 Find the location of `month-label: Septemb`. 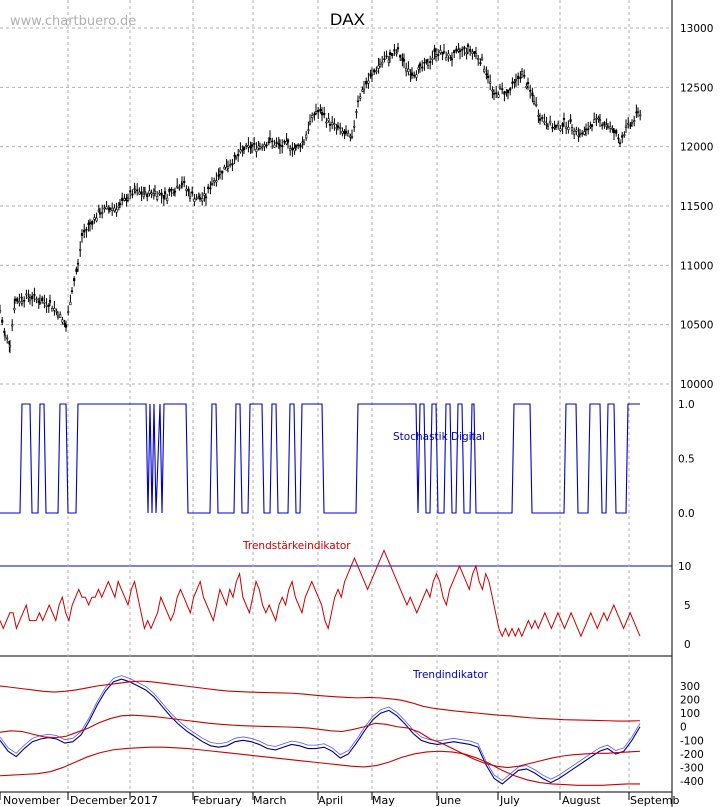

month-label: Septemb is located at coordinates (655, 800).